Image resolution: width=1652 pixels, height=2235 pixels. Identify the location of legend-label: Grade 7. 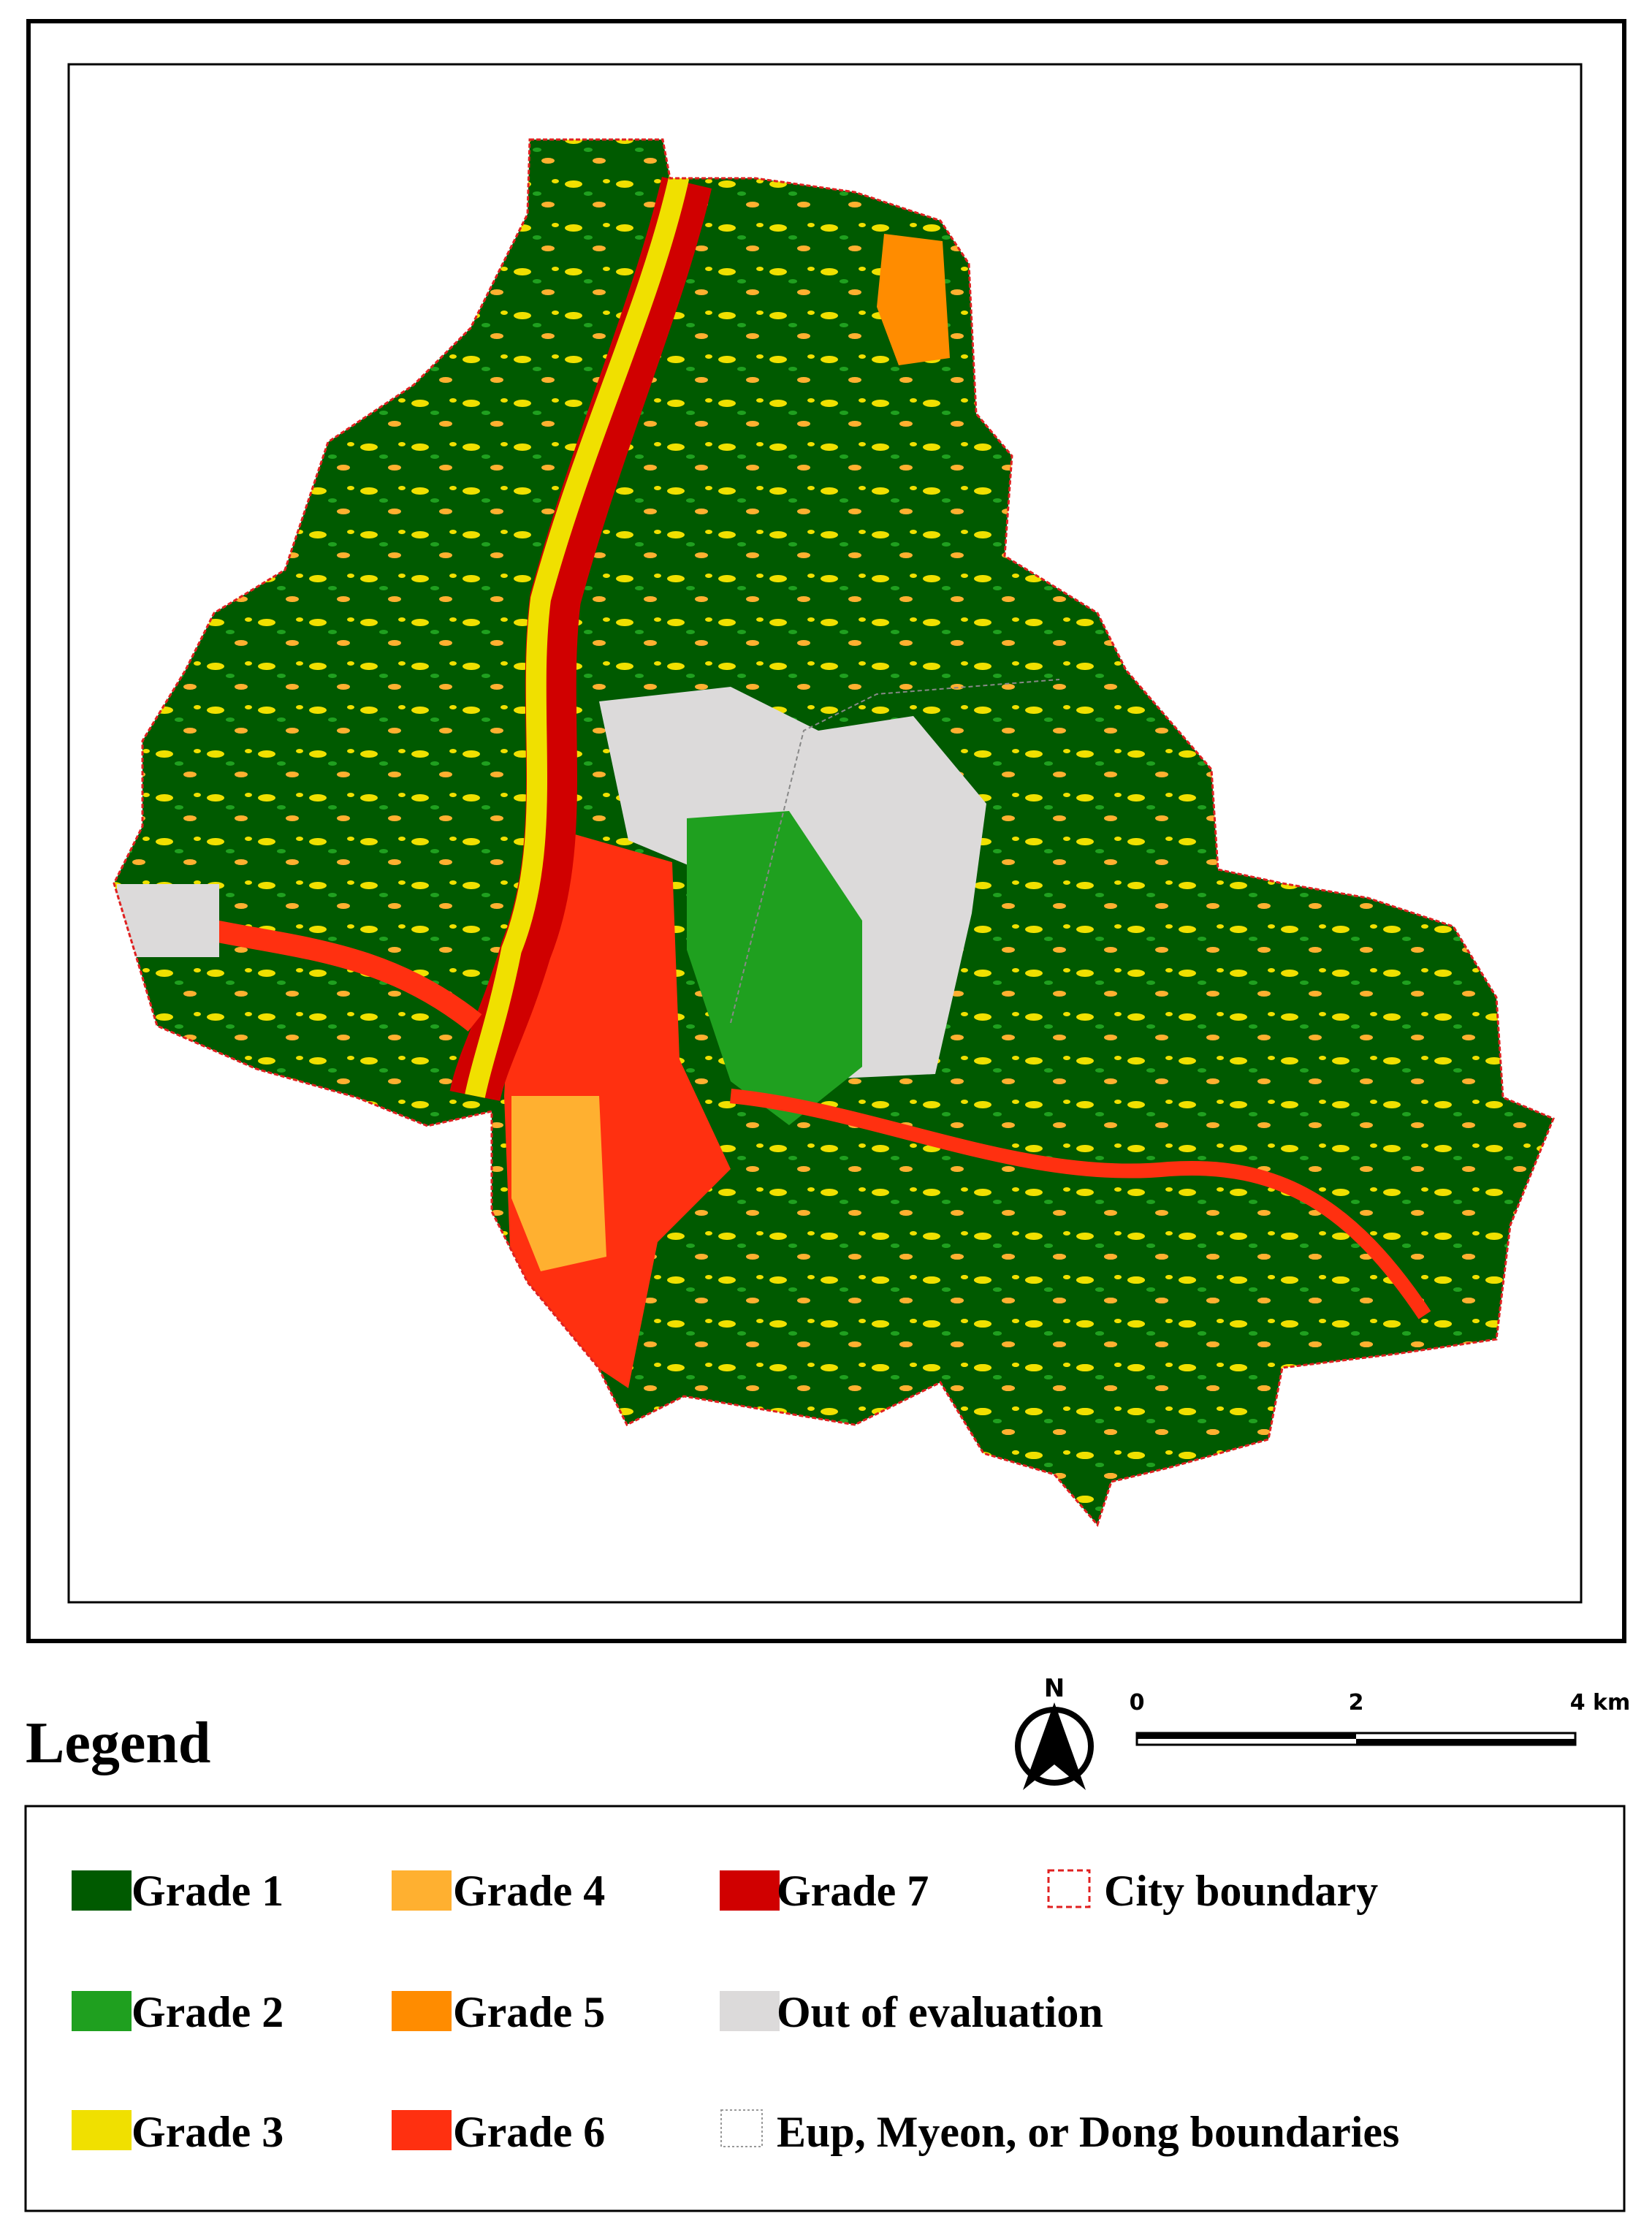
(853, 1891).